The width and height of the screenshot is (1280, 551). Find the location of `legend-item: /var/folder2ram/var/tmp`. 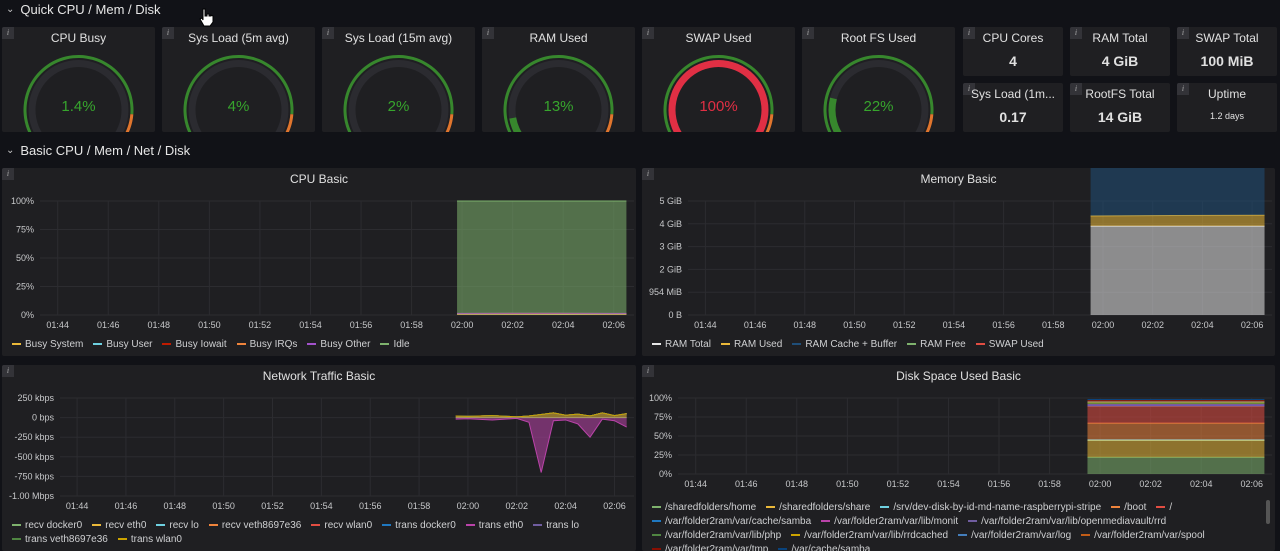

legend-item: /var/folder2ram/var/tmp is located at coordinates (710, 547).